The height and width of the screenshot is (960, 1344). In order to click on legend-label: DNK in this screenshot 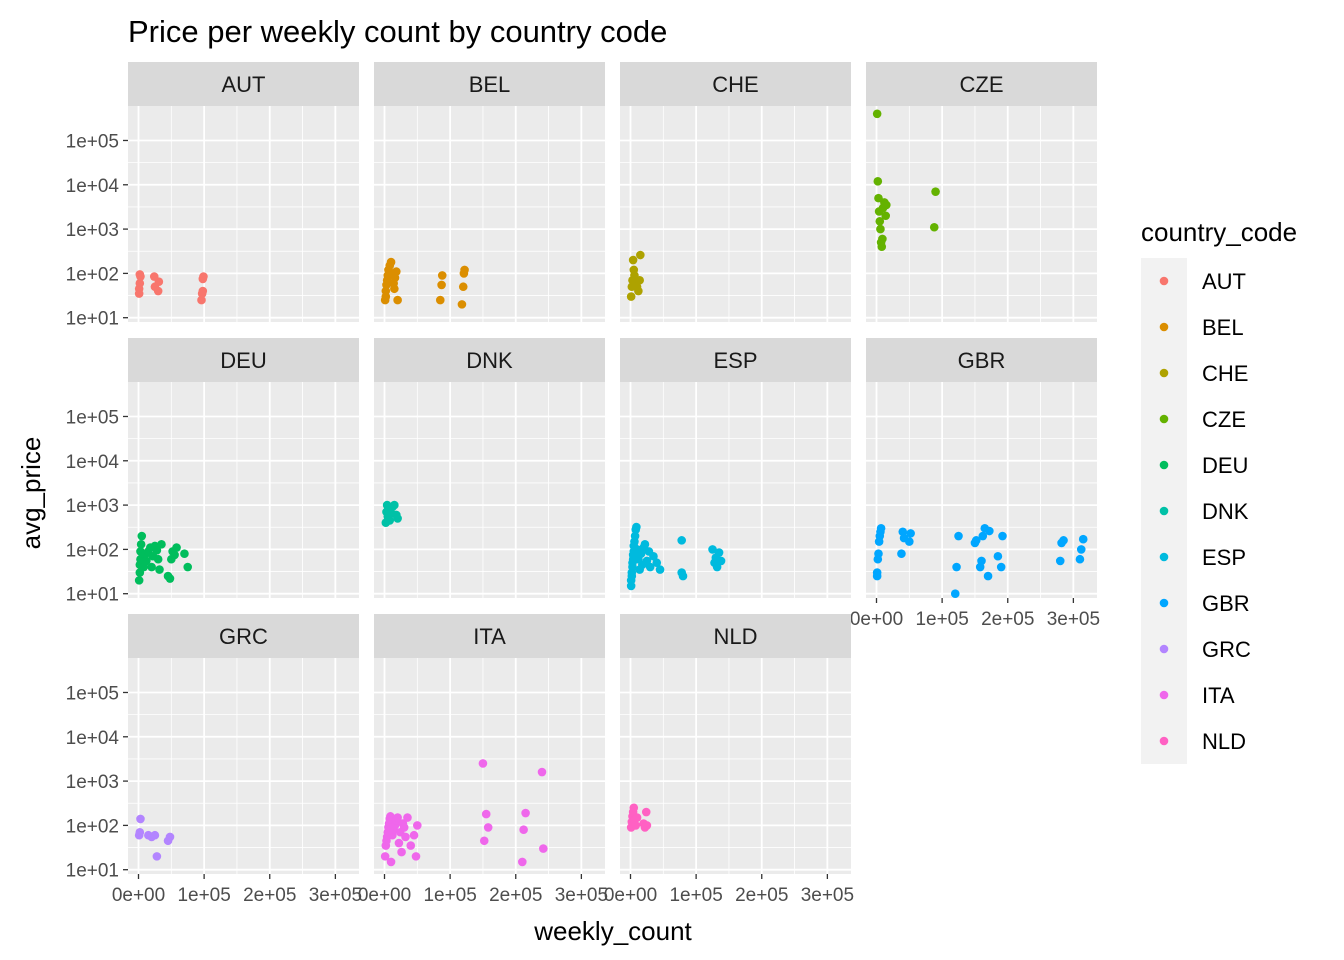, I will do `click(1225, 511)`.